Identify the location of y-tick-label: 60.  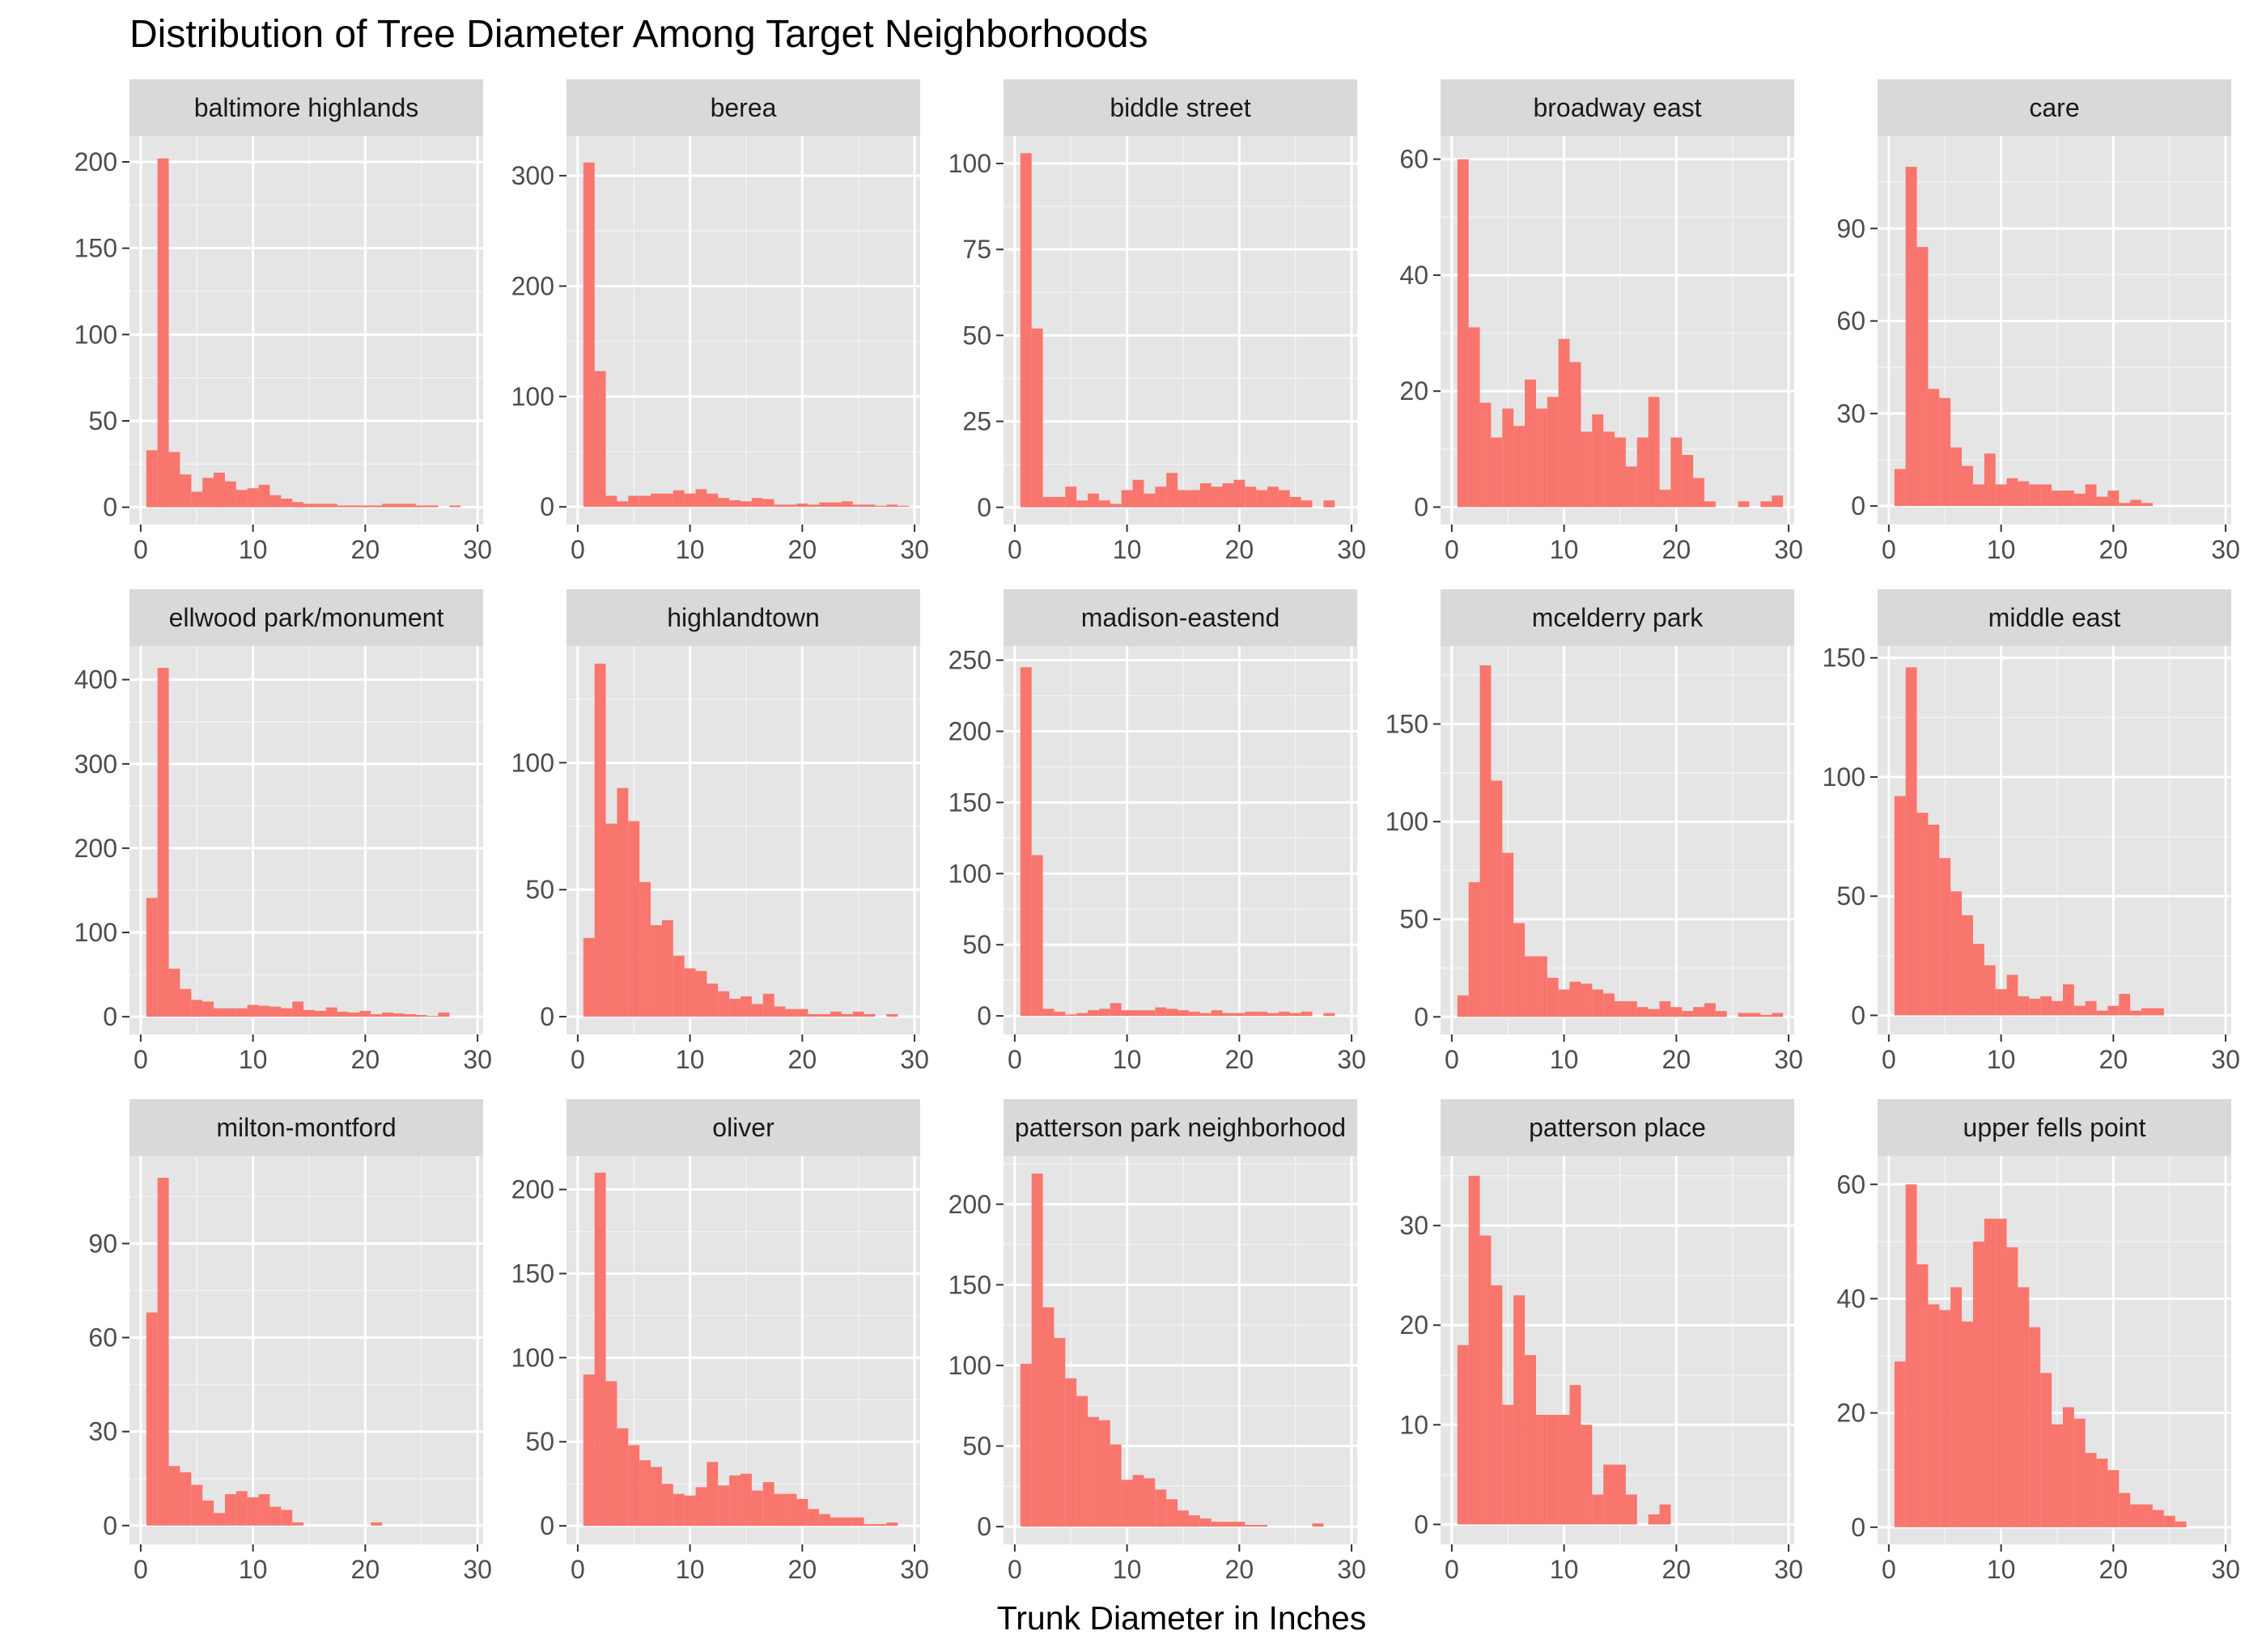
(1850, 1184).